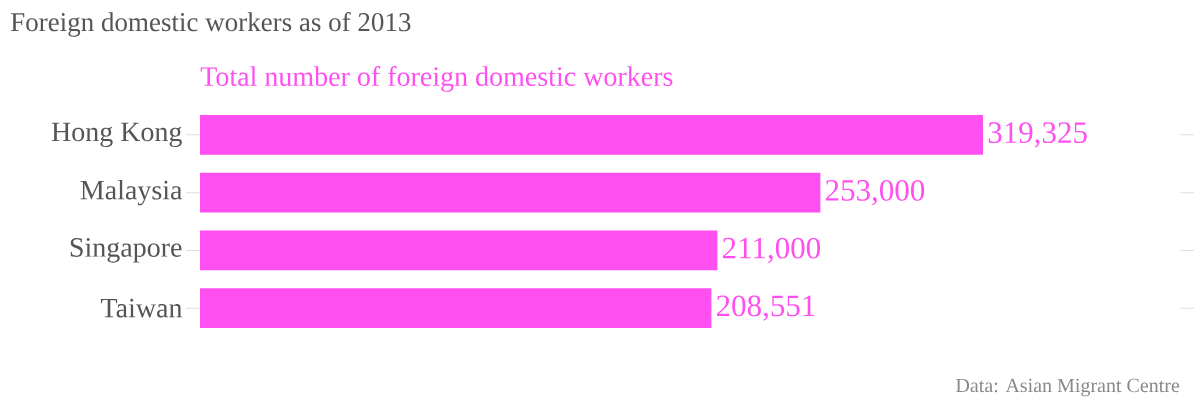 This screenshot has width=1200, height=410. I want to click on series-label: Total number of foreign domestic workers, so click(436, 79).